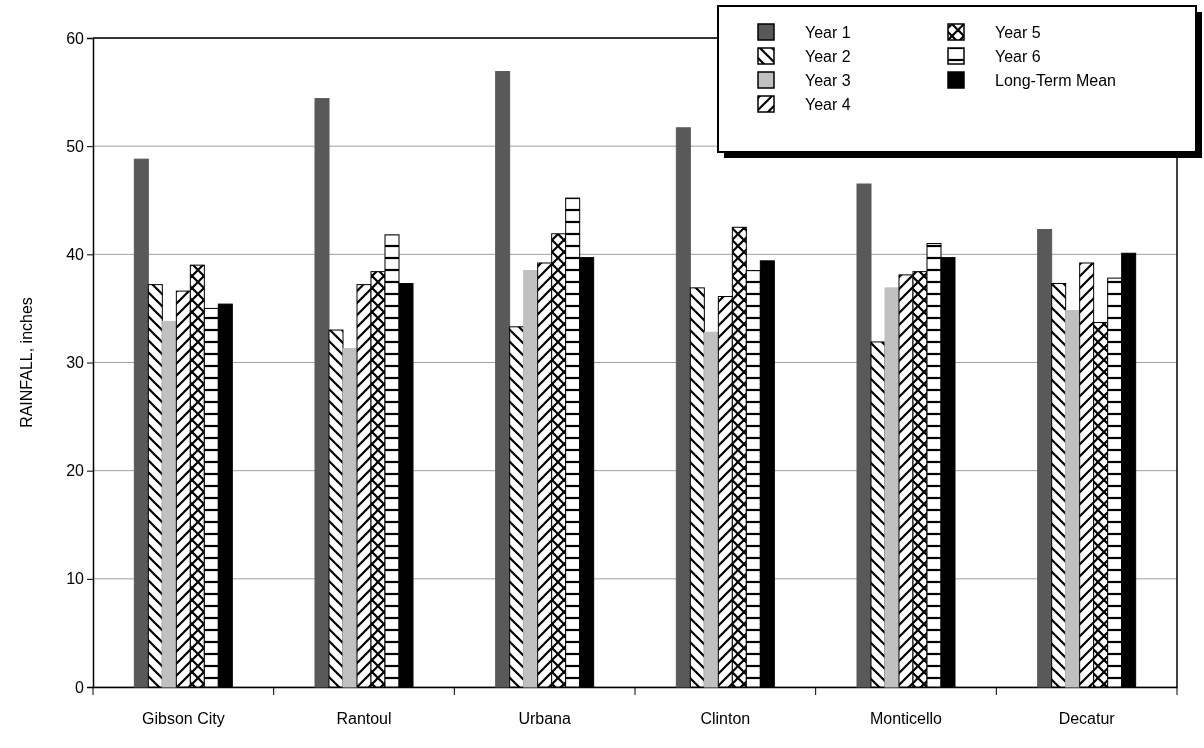  Describe the element at coordinates (75, 579) in the screenshot. I see `y-tick-label: 10` at that location.